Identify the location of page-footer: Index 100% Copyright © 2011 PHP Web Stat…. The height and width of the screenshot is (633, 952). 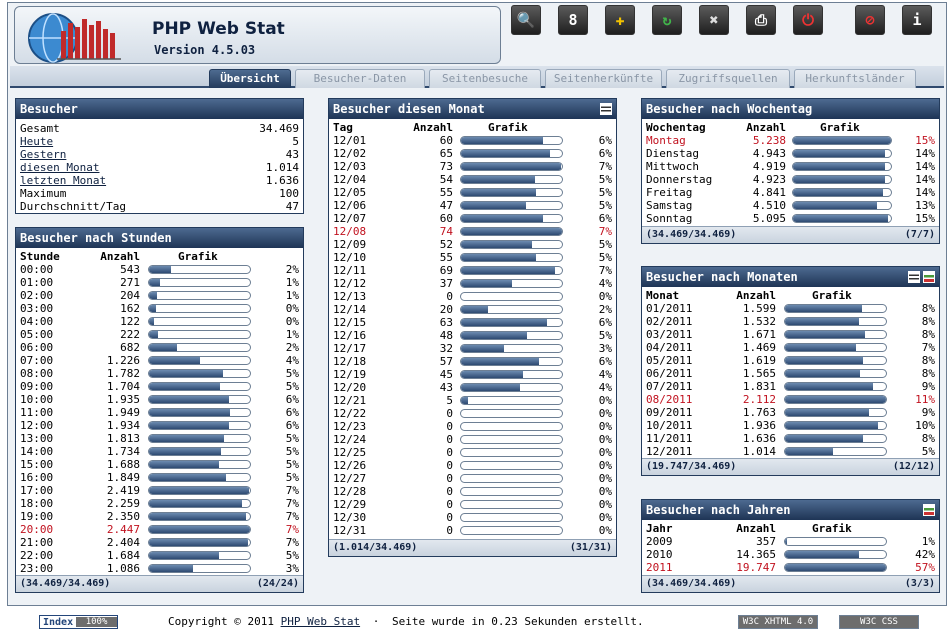
(476, 620).